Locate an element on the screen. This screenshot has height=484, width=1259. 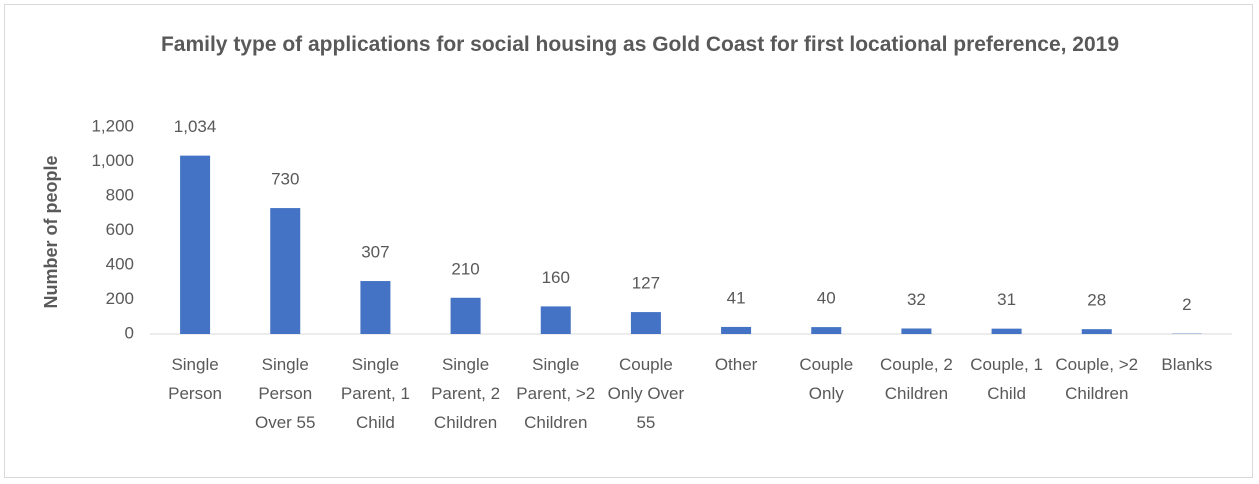
data-label: 127 is located at coordinates (646, 283).